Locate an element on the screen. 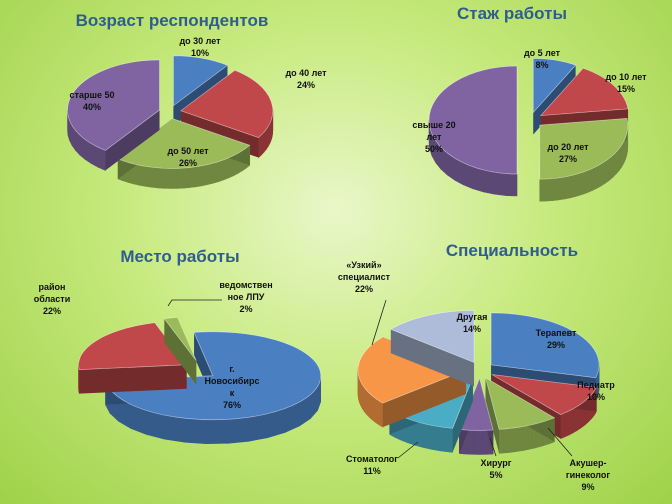 This screenshot has width=672, height=504. workplace-slice-label-0: г. Новосибирс к 76% is located at coordinates (232, 387).